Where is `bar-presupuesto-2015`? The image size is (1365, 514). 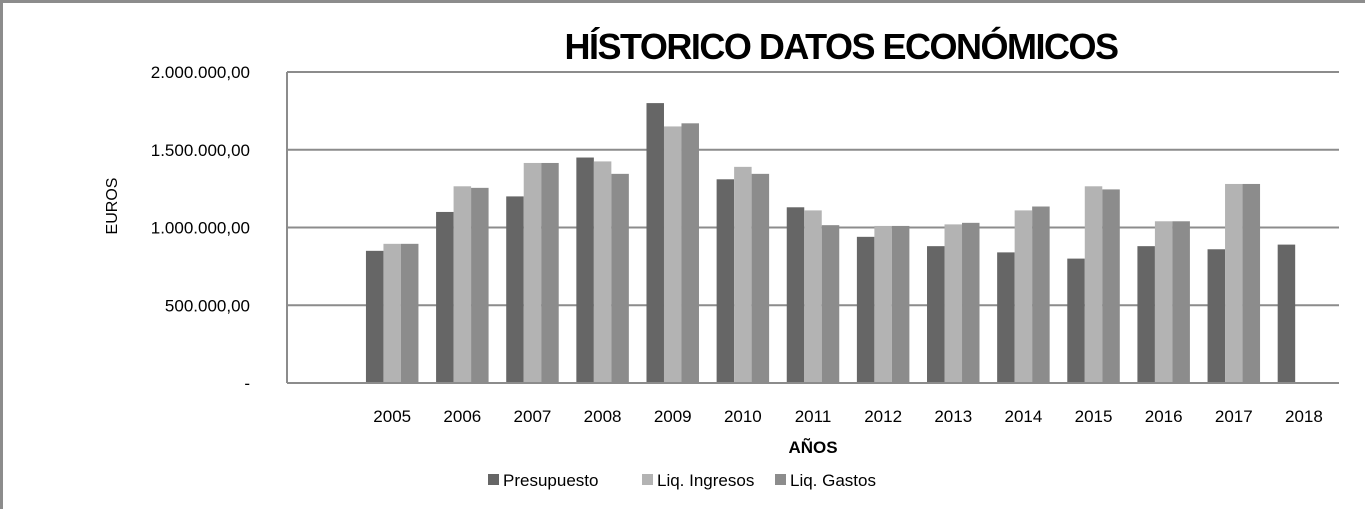 bar-presupuesto-2015 is located at coordinates (1076, 320).